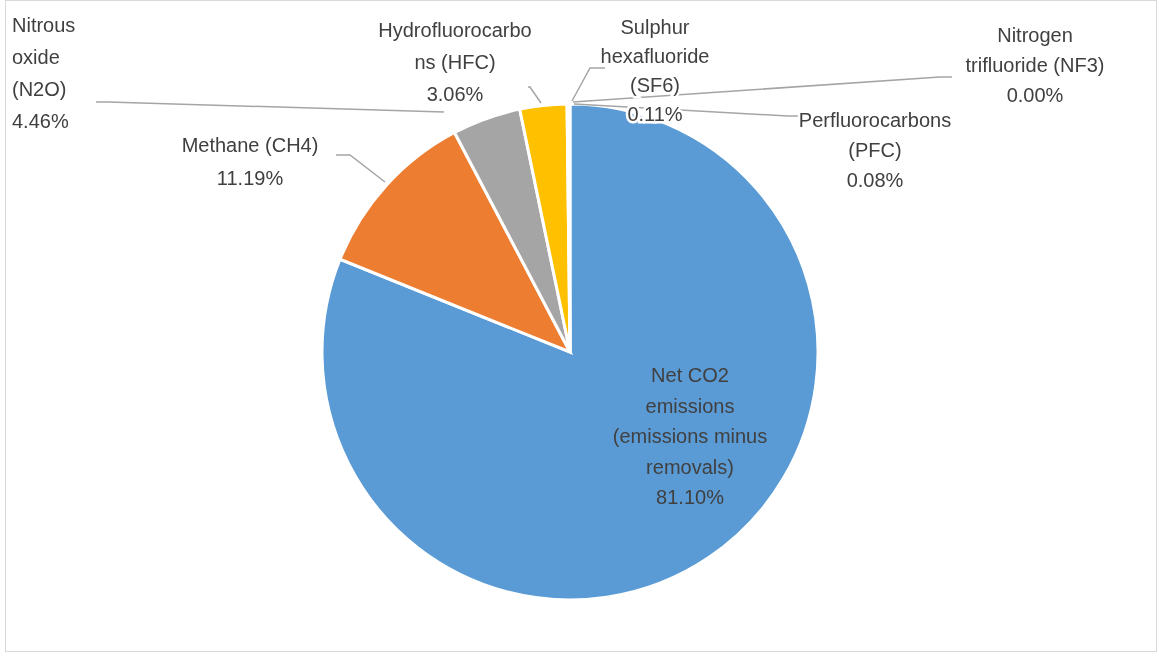 The image size is (1159, 658). Describe the element at coordinates (250, 145) in the screenshot. I see `slice-label: Methane (CH4)` at that location.